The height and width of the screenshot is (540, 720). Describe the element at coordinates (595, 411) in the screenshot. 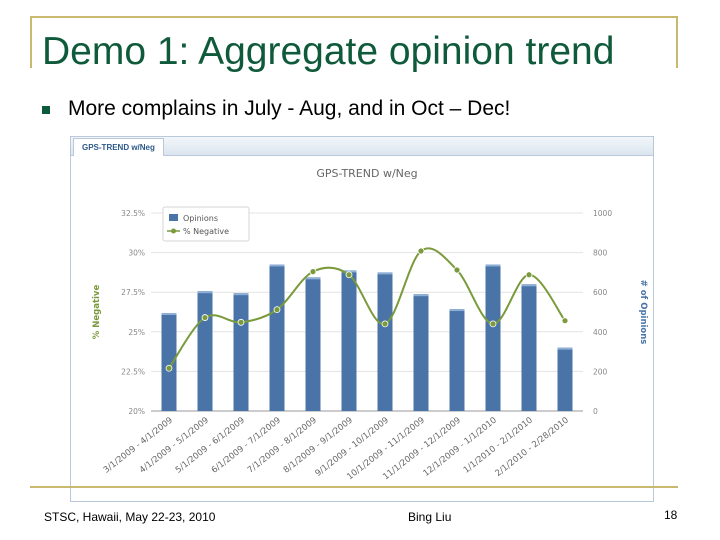

I see `y-tick-right: 0` at that location.